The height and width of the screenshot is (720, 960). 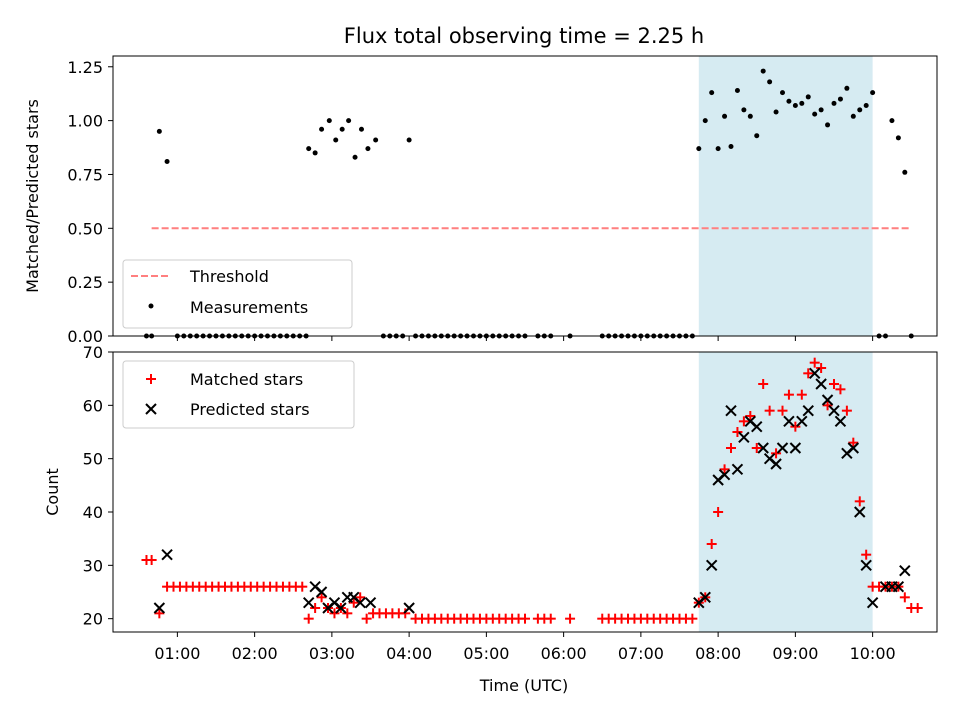 What do you see at coordinates (332, 653) in the screenshot?
I see `x-tick-label: 03:00` at bounding box center [332, 653].